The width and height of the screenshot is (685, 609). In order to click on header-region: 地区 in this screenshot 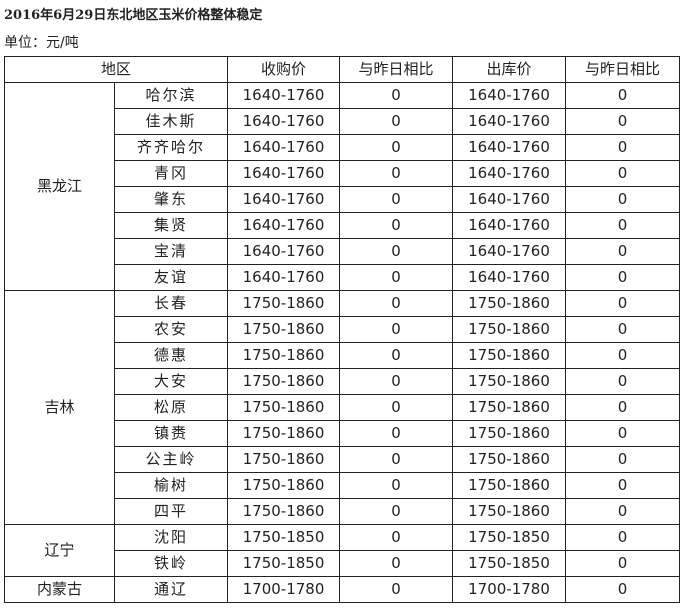, I will do `click(116, 69)`.